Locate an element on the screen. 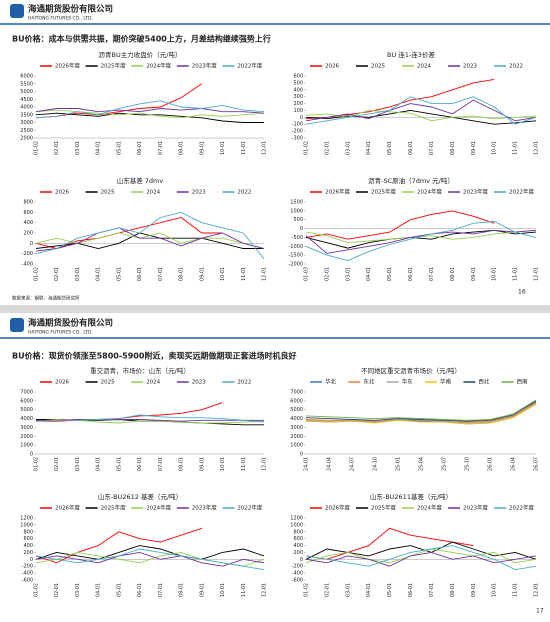 The height and width of the screenshot is (622, 550). x-tick-label: 26-04 is located at coordinates (514, 464).